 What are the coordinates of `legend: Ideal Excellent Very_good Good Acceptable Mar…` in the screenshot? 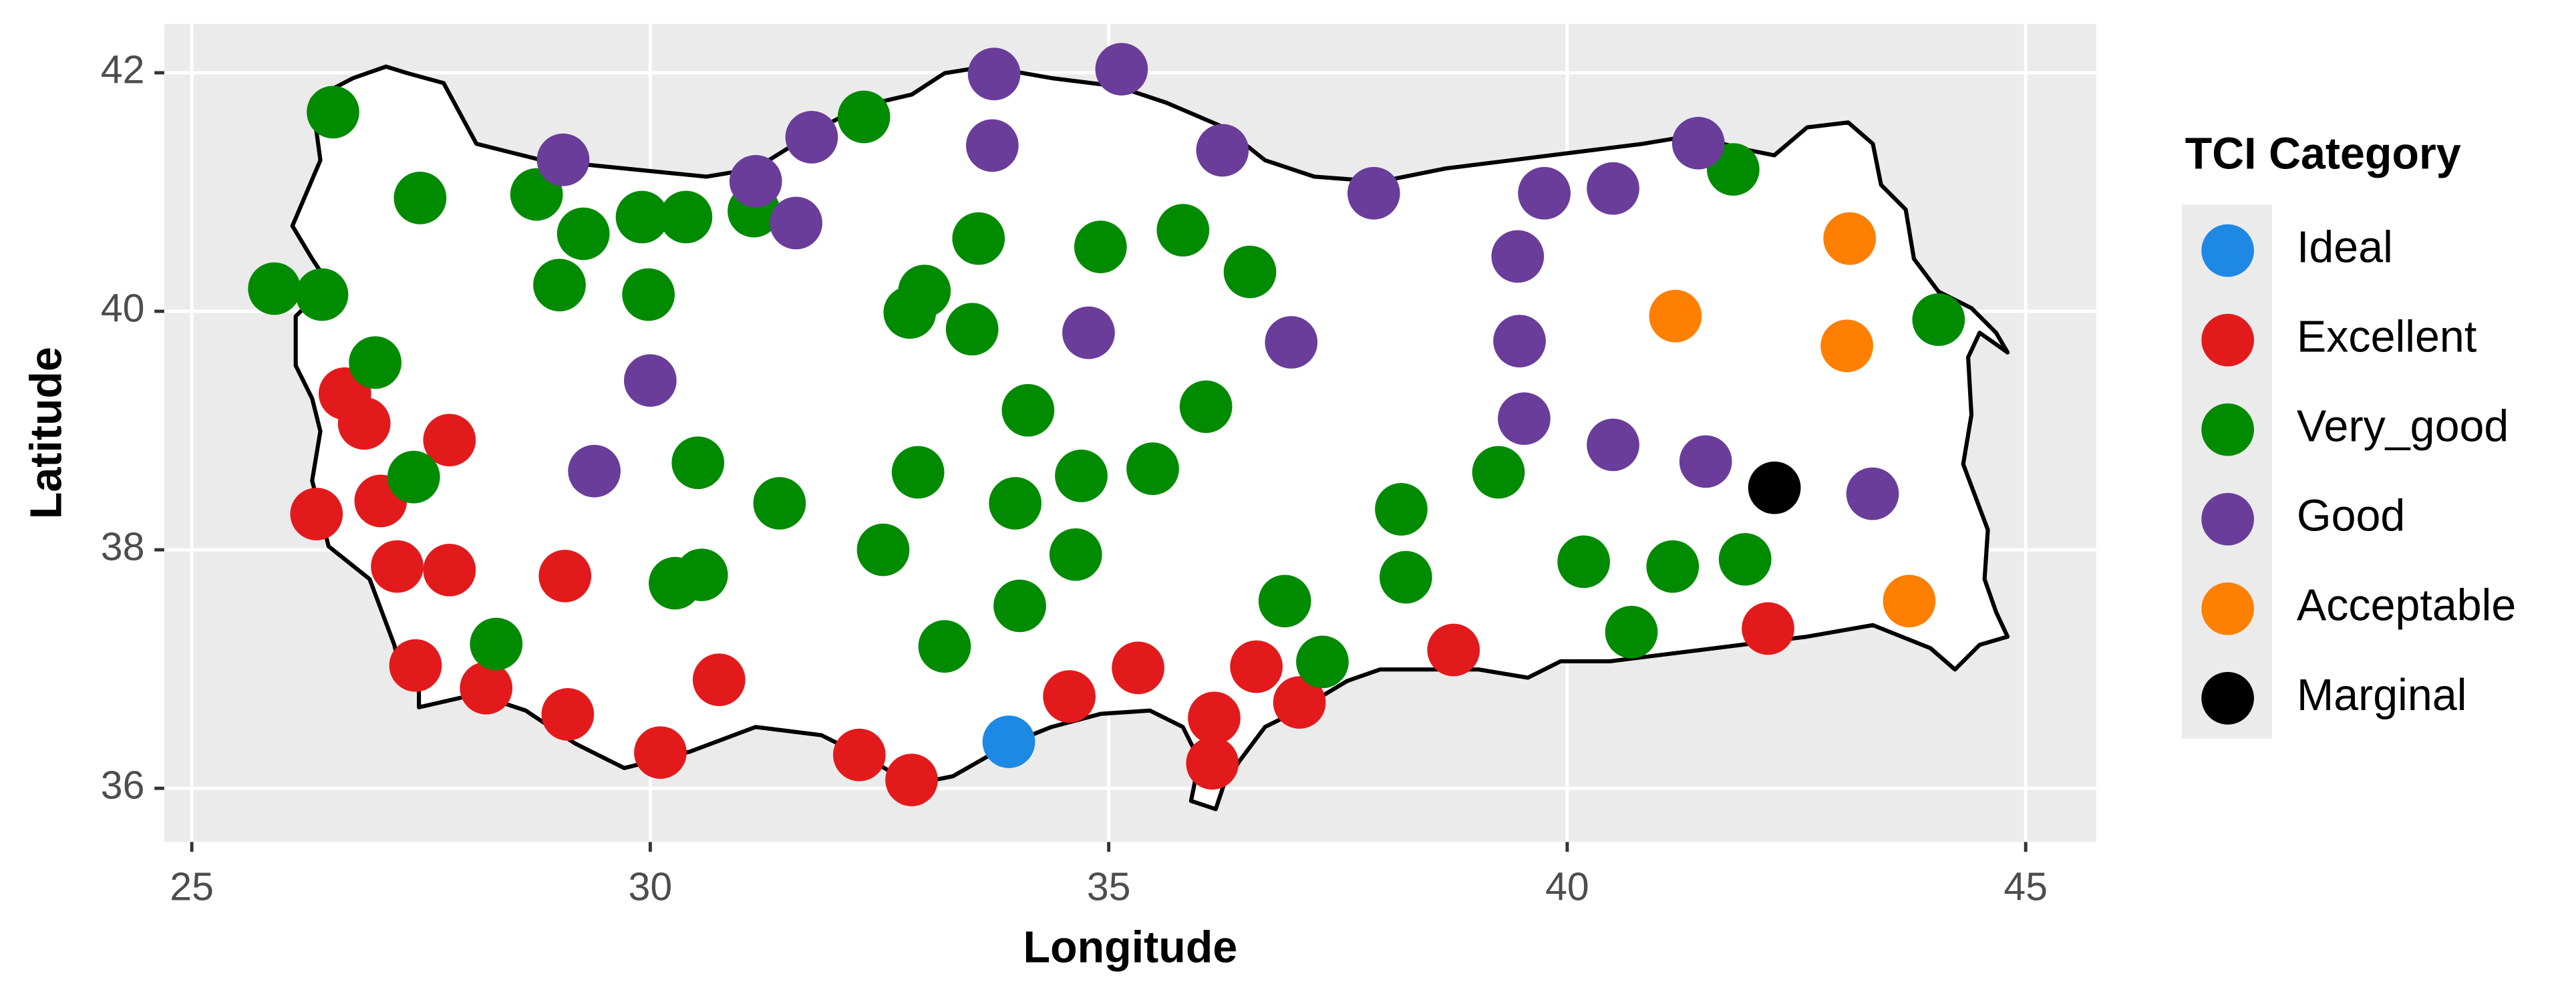 It's located at (2358, 474).